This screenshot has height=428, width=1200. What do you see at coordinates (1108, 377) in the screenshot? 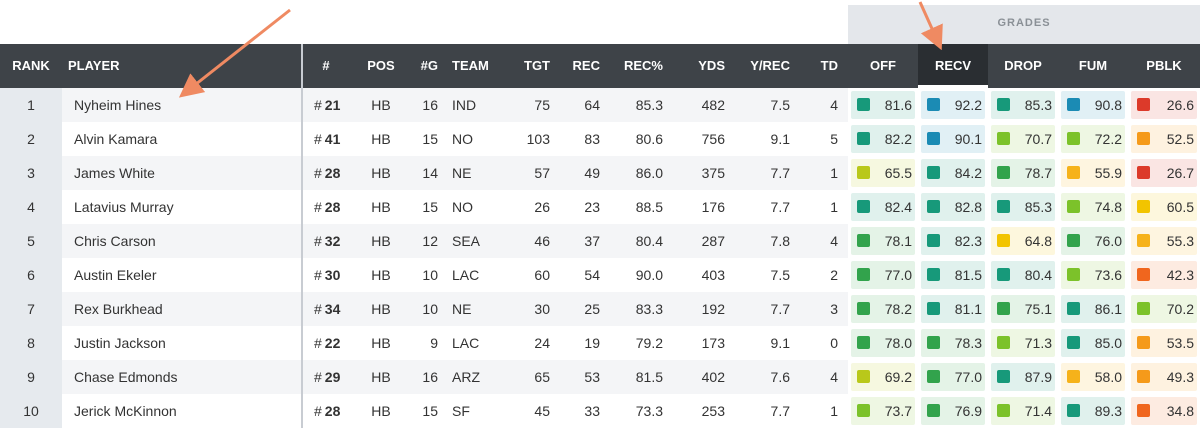
I see `grade-value: 58.0` at bounding box center [1108, 377].